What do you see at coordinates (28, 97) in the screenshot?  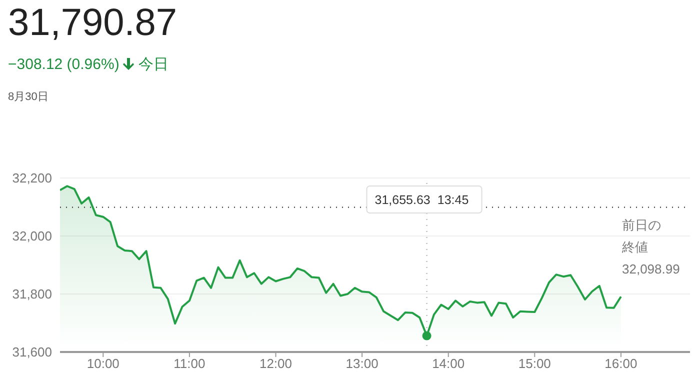 I see `text: 8月30日` at bounding box center [28, 97].